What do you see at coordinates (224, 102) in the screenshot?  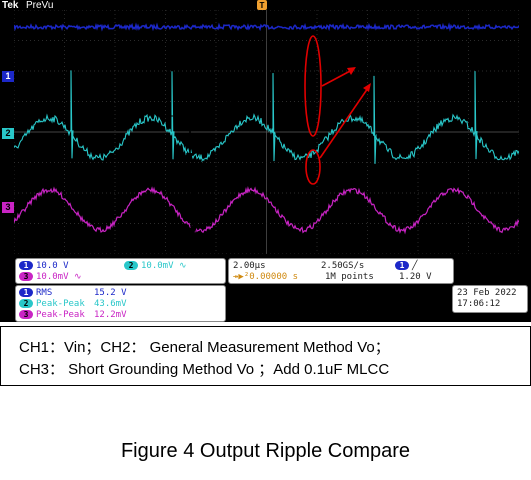 I see `ch2-ripple-label: Ripple` at bounding box center [224, 102].